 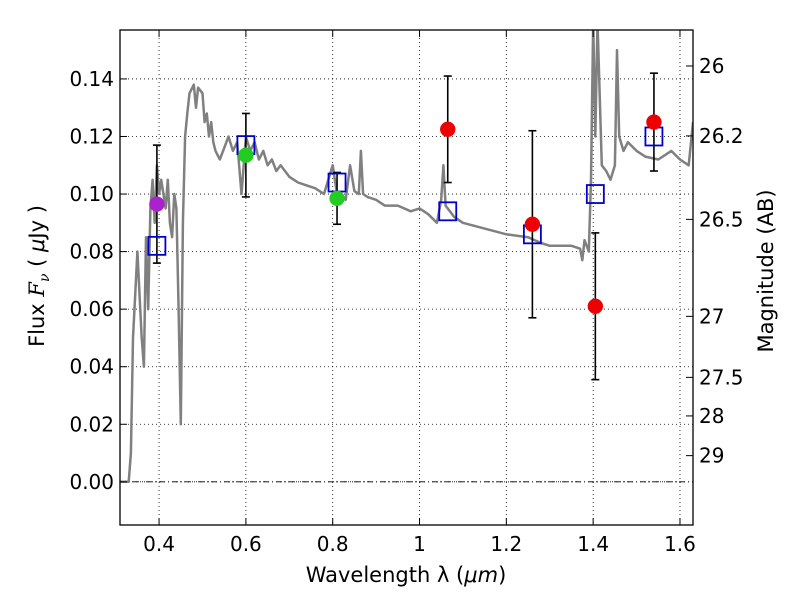 I want to click on x-tick-label: 1.4, so click(x=593, y=544).